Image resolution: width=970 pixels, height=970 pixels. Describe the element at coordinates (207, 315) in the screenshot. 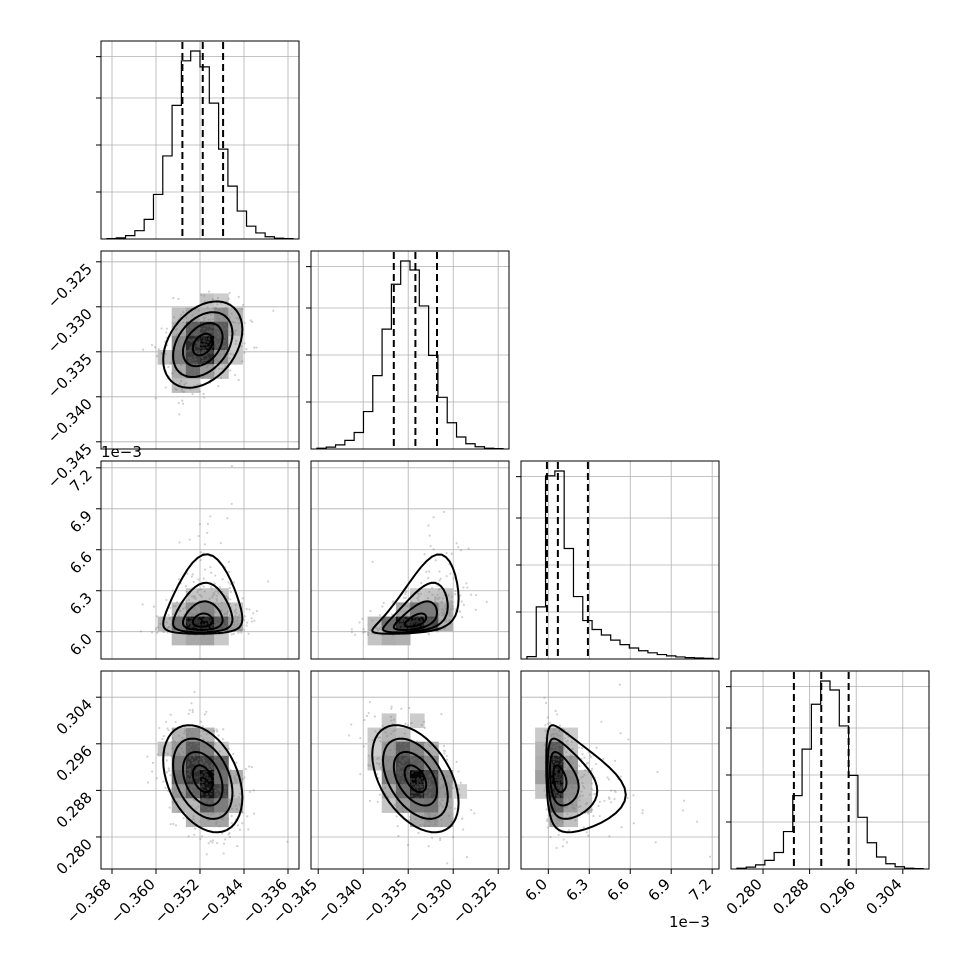

I see `density-cell` at that location.